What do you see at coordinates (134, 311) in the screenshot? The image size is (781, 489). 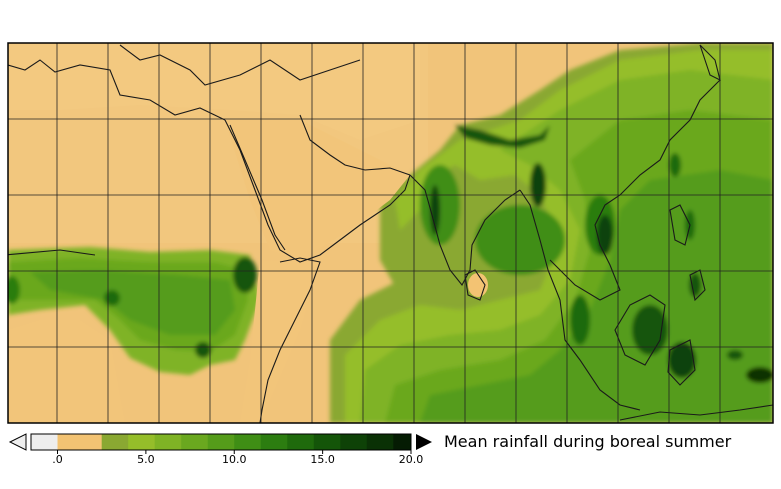 I see `africa-rain-belt` at bounding box center [134, 311].